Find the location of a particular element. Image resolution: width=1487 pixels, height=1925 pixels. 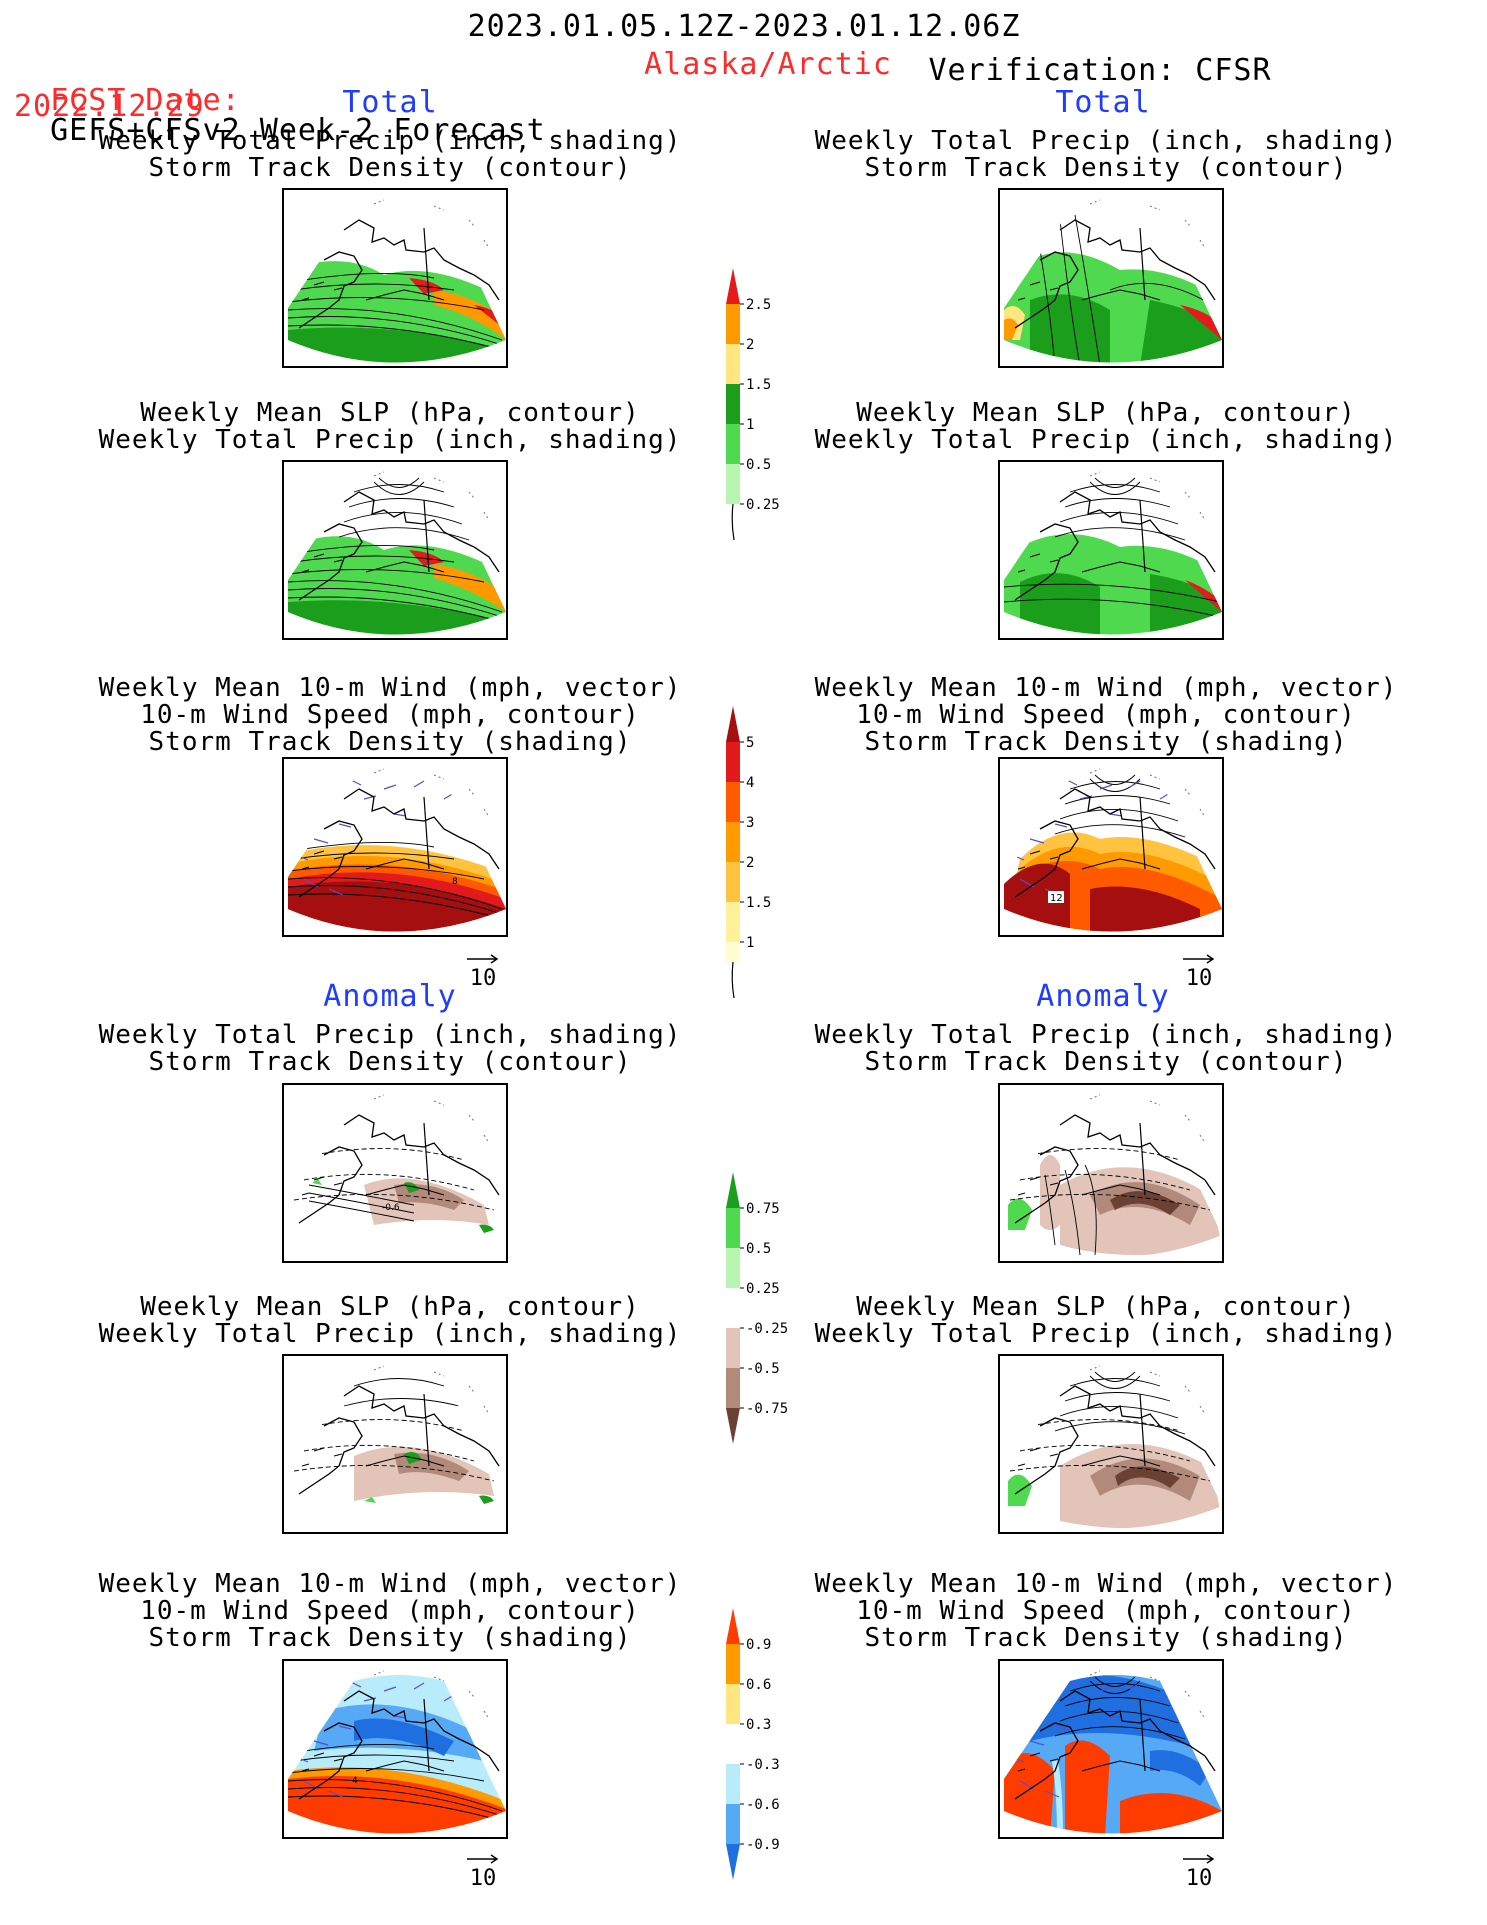

title-fcst-total-wind-line2: 10-m Wind Speed (mph, contour) is located at coordinates (390, 715).